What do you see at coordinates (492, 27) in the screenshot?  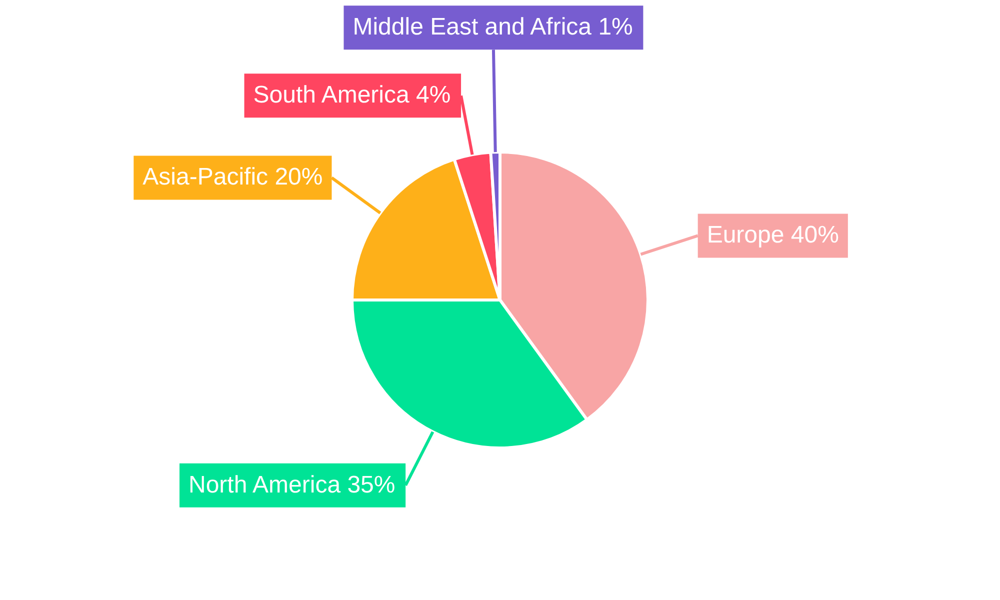 I see `slice-label: Middle East and Africa 1%` at bounding box center [492, 27].